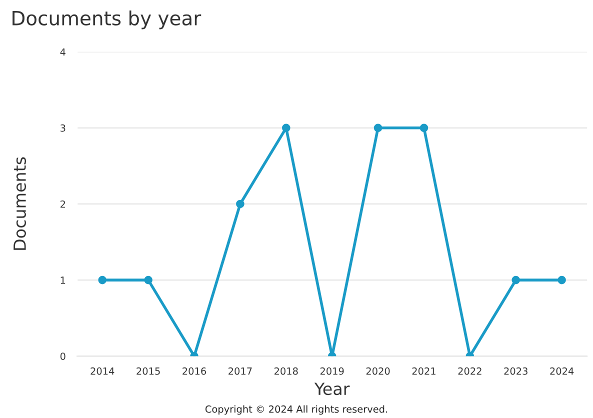  What do you see at coordinates (63, 128) in the screenshot?
I see `y-tick-label: 3` at bounding box center [63, 128].